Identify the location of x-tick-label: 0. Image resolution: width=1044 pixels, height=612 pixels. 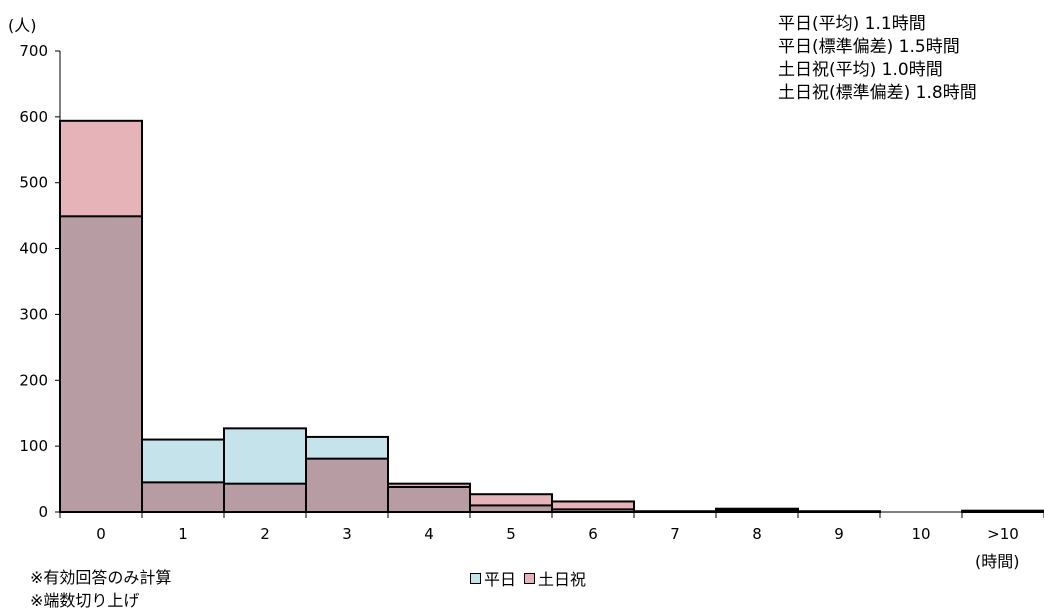
(101, 534).